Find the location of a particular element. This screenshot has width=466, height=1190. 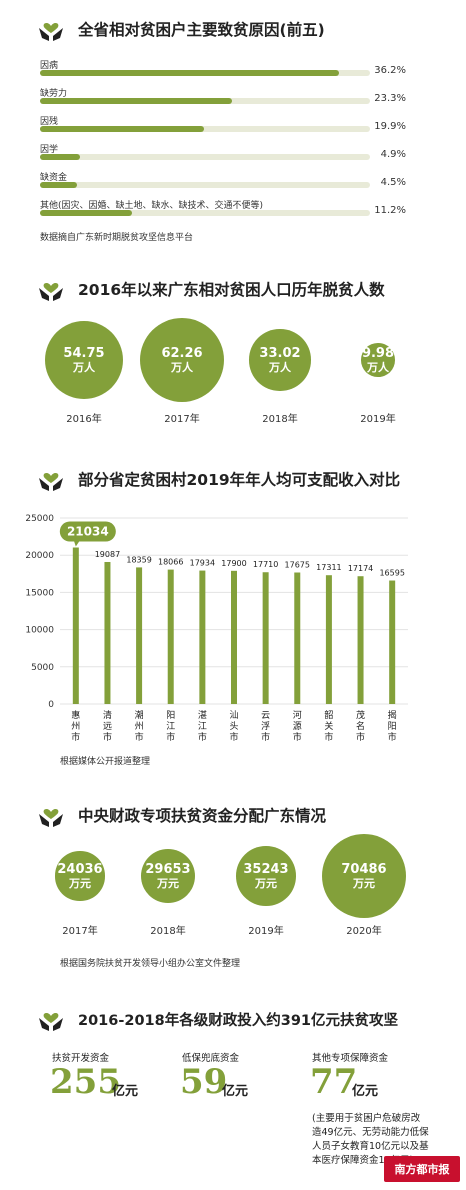

fund-note-line: 人员子女教育10亿元以及基 is located at coordinates (370, 1146).